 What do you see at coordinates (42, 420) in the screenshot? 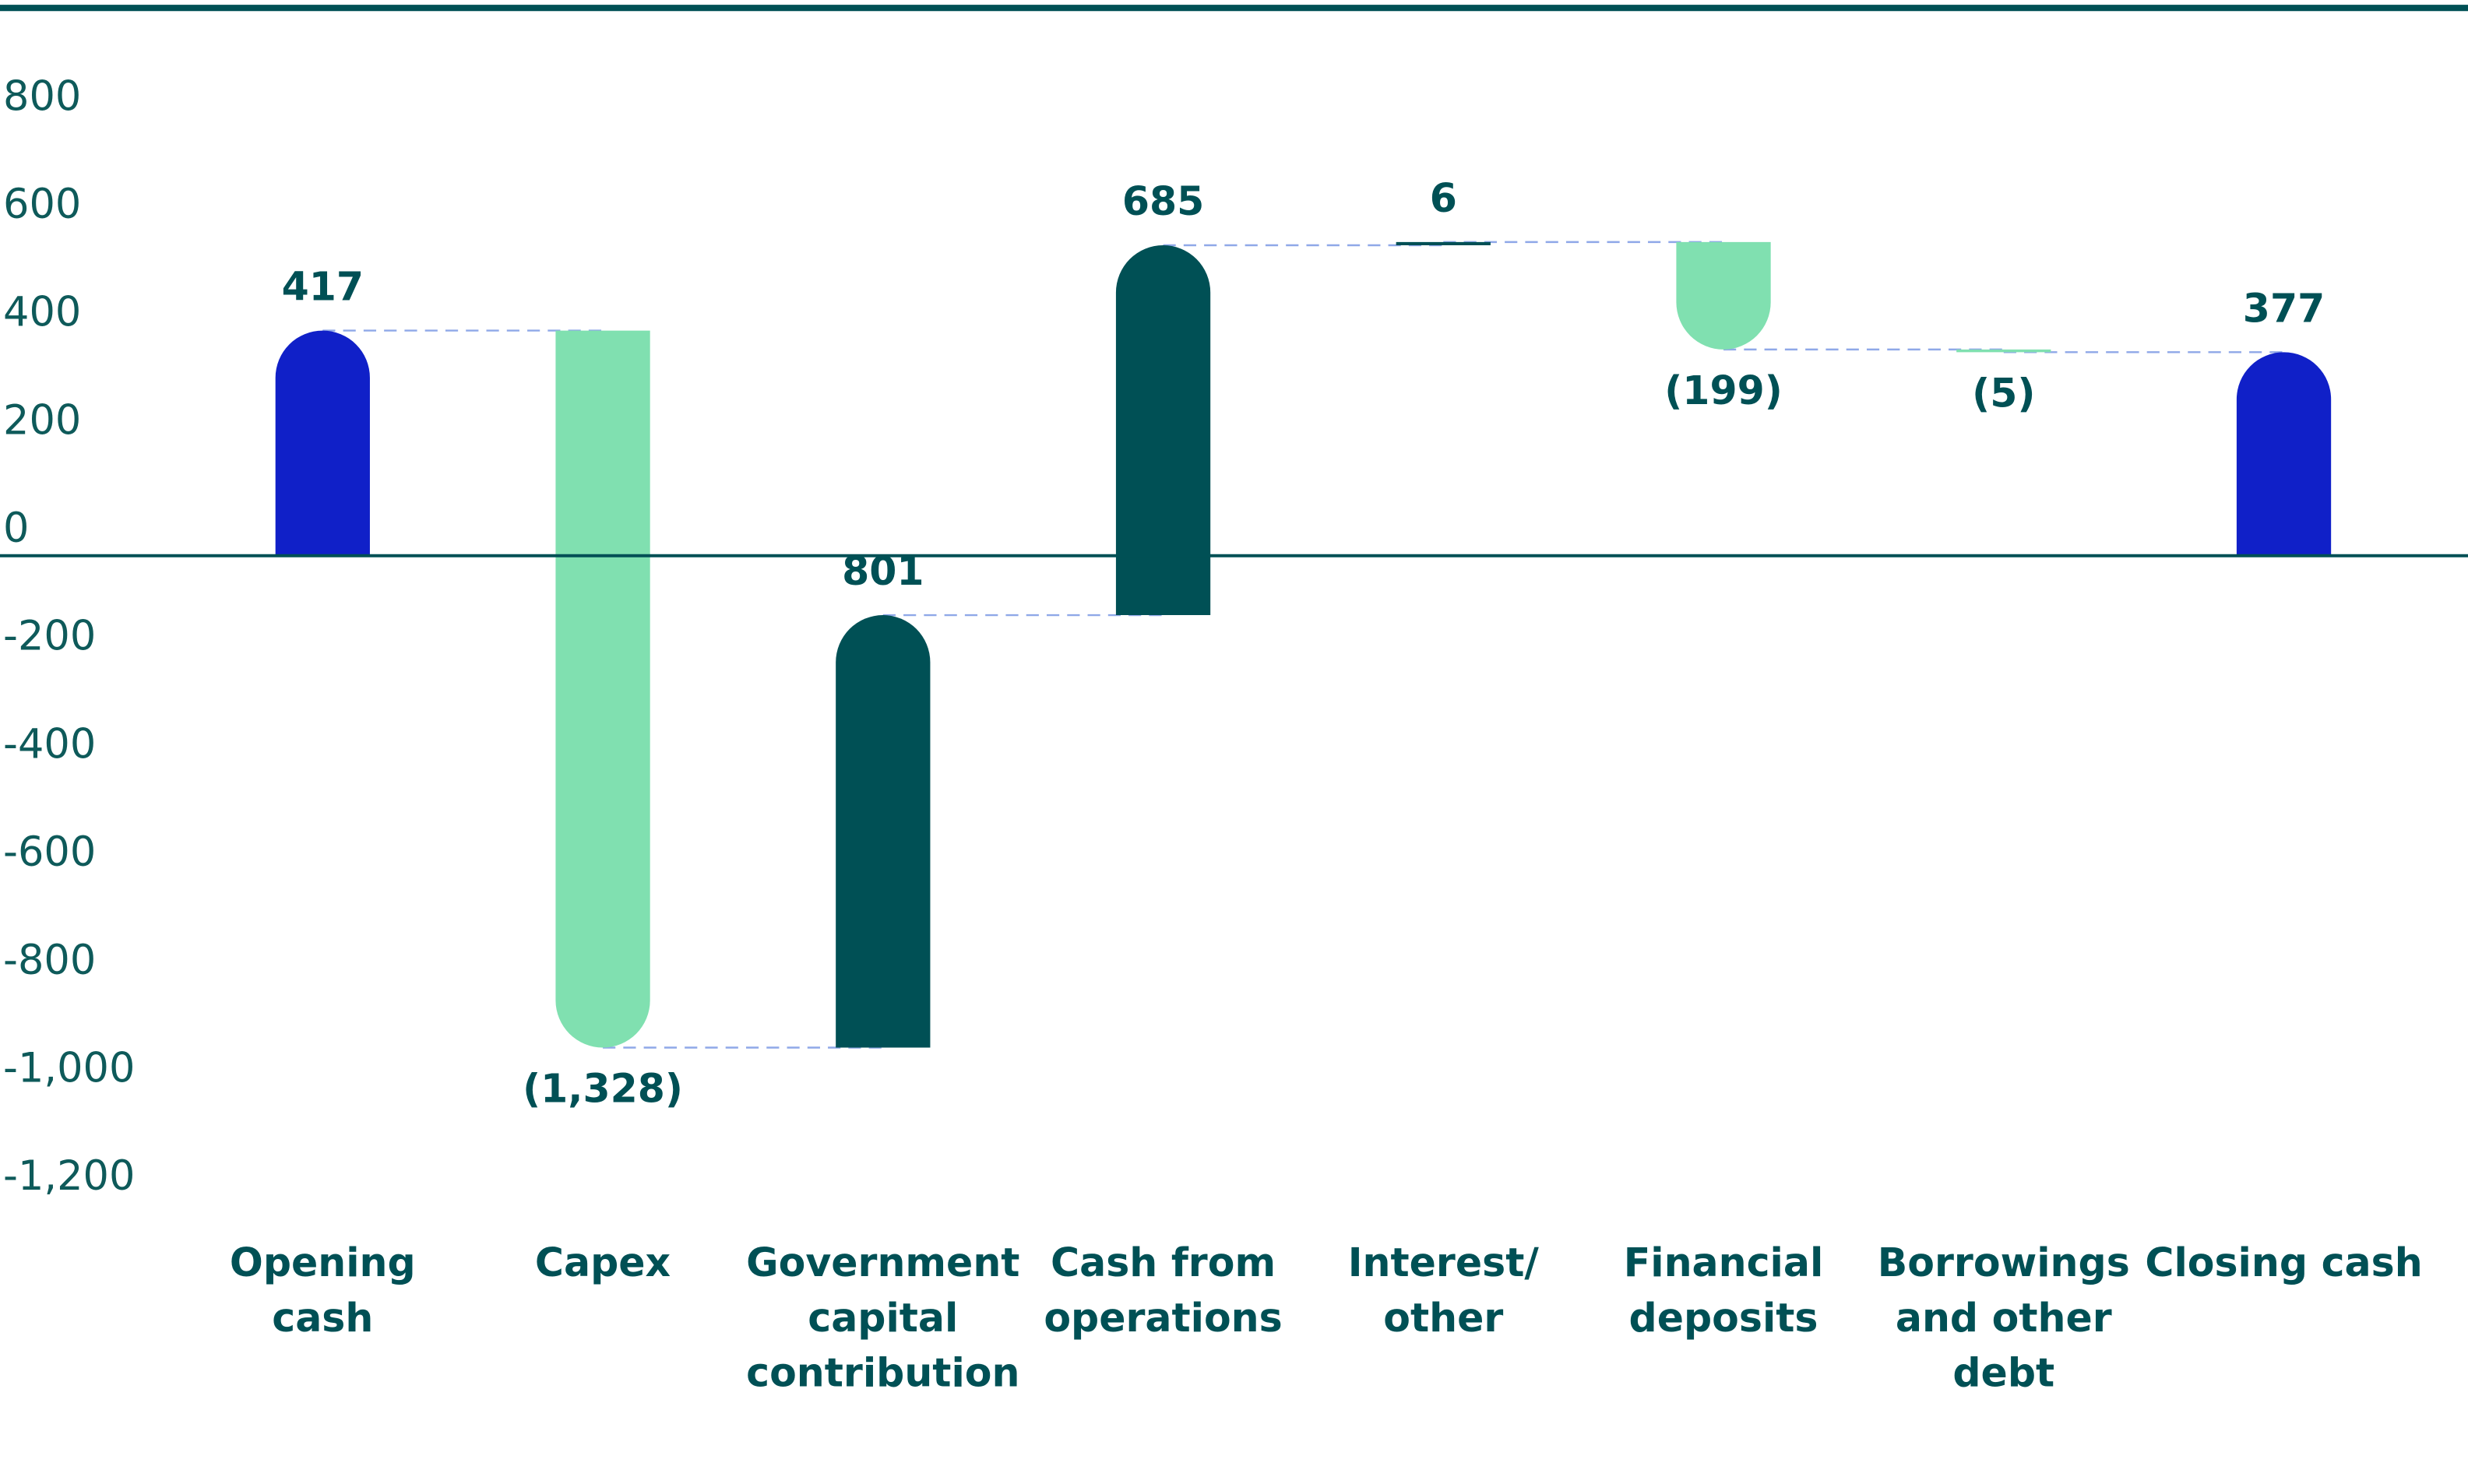
I see `y-tick-label: 200` at bounding box center [42, 420].